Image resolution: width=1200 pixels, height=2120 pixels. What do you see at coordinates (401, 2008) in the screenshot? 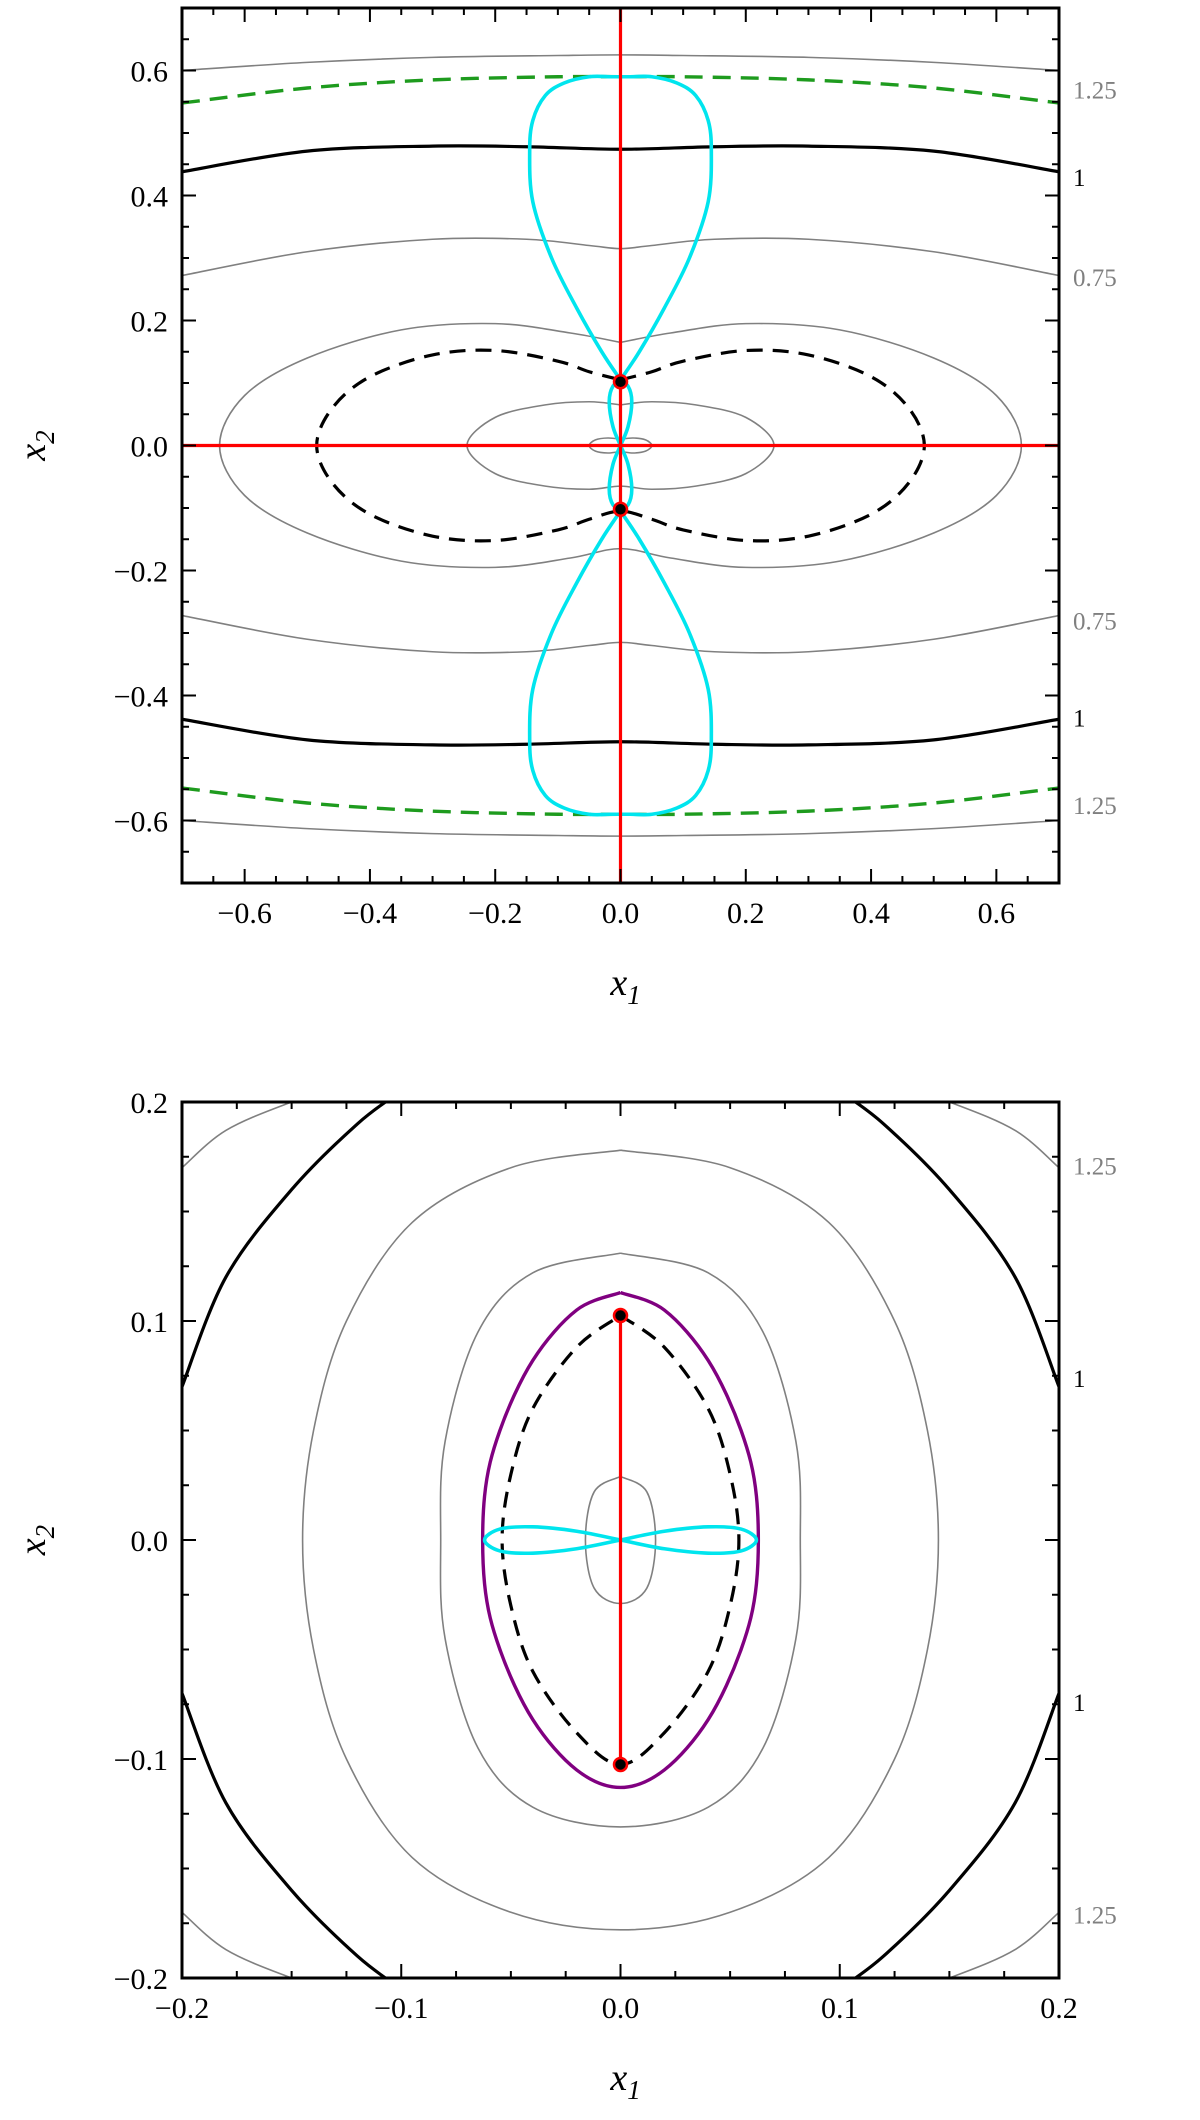
I see `x-tick-label: −0.1` at bounding box center [401, 2008].